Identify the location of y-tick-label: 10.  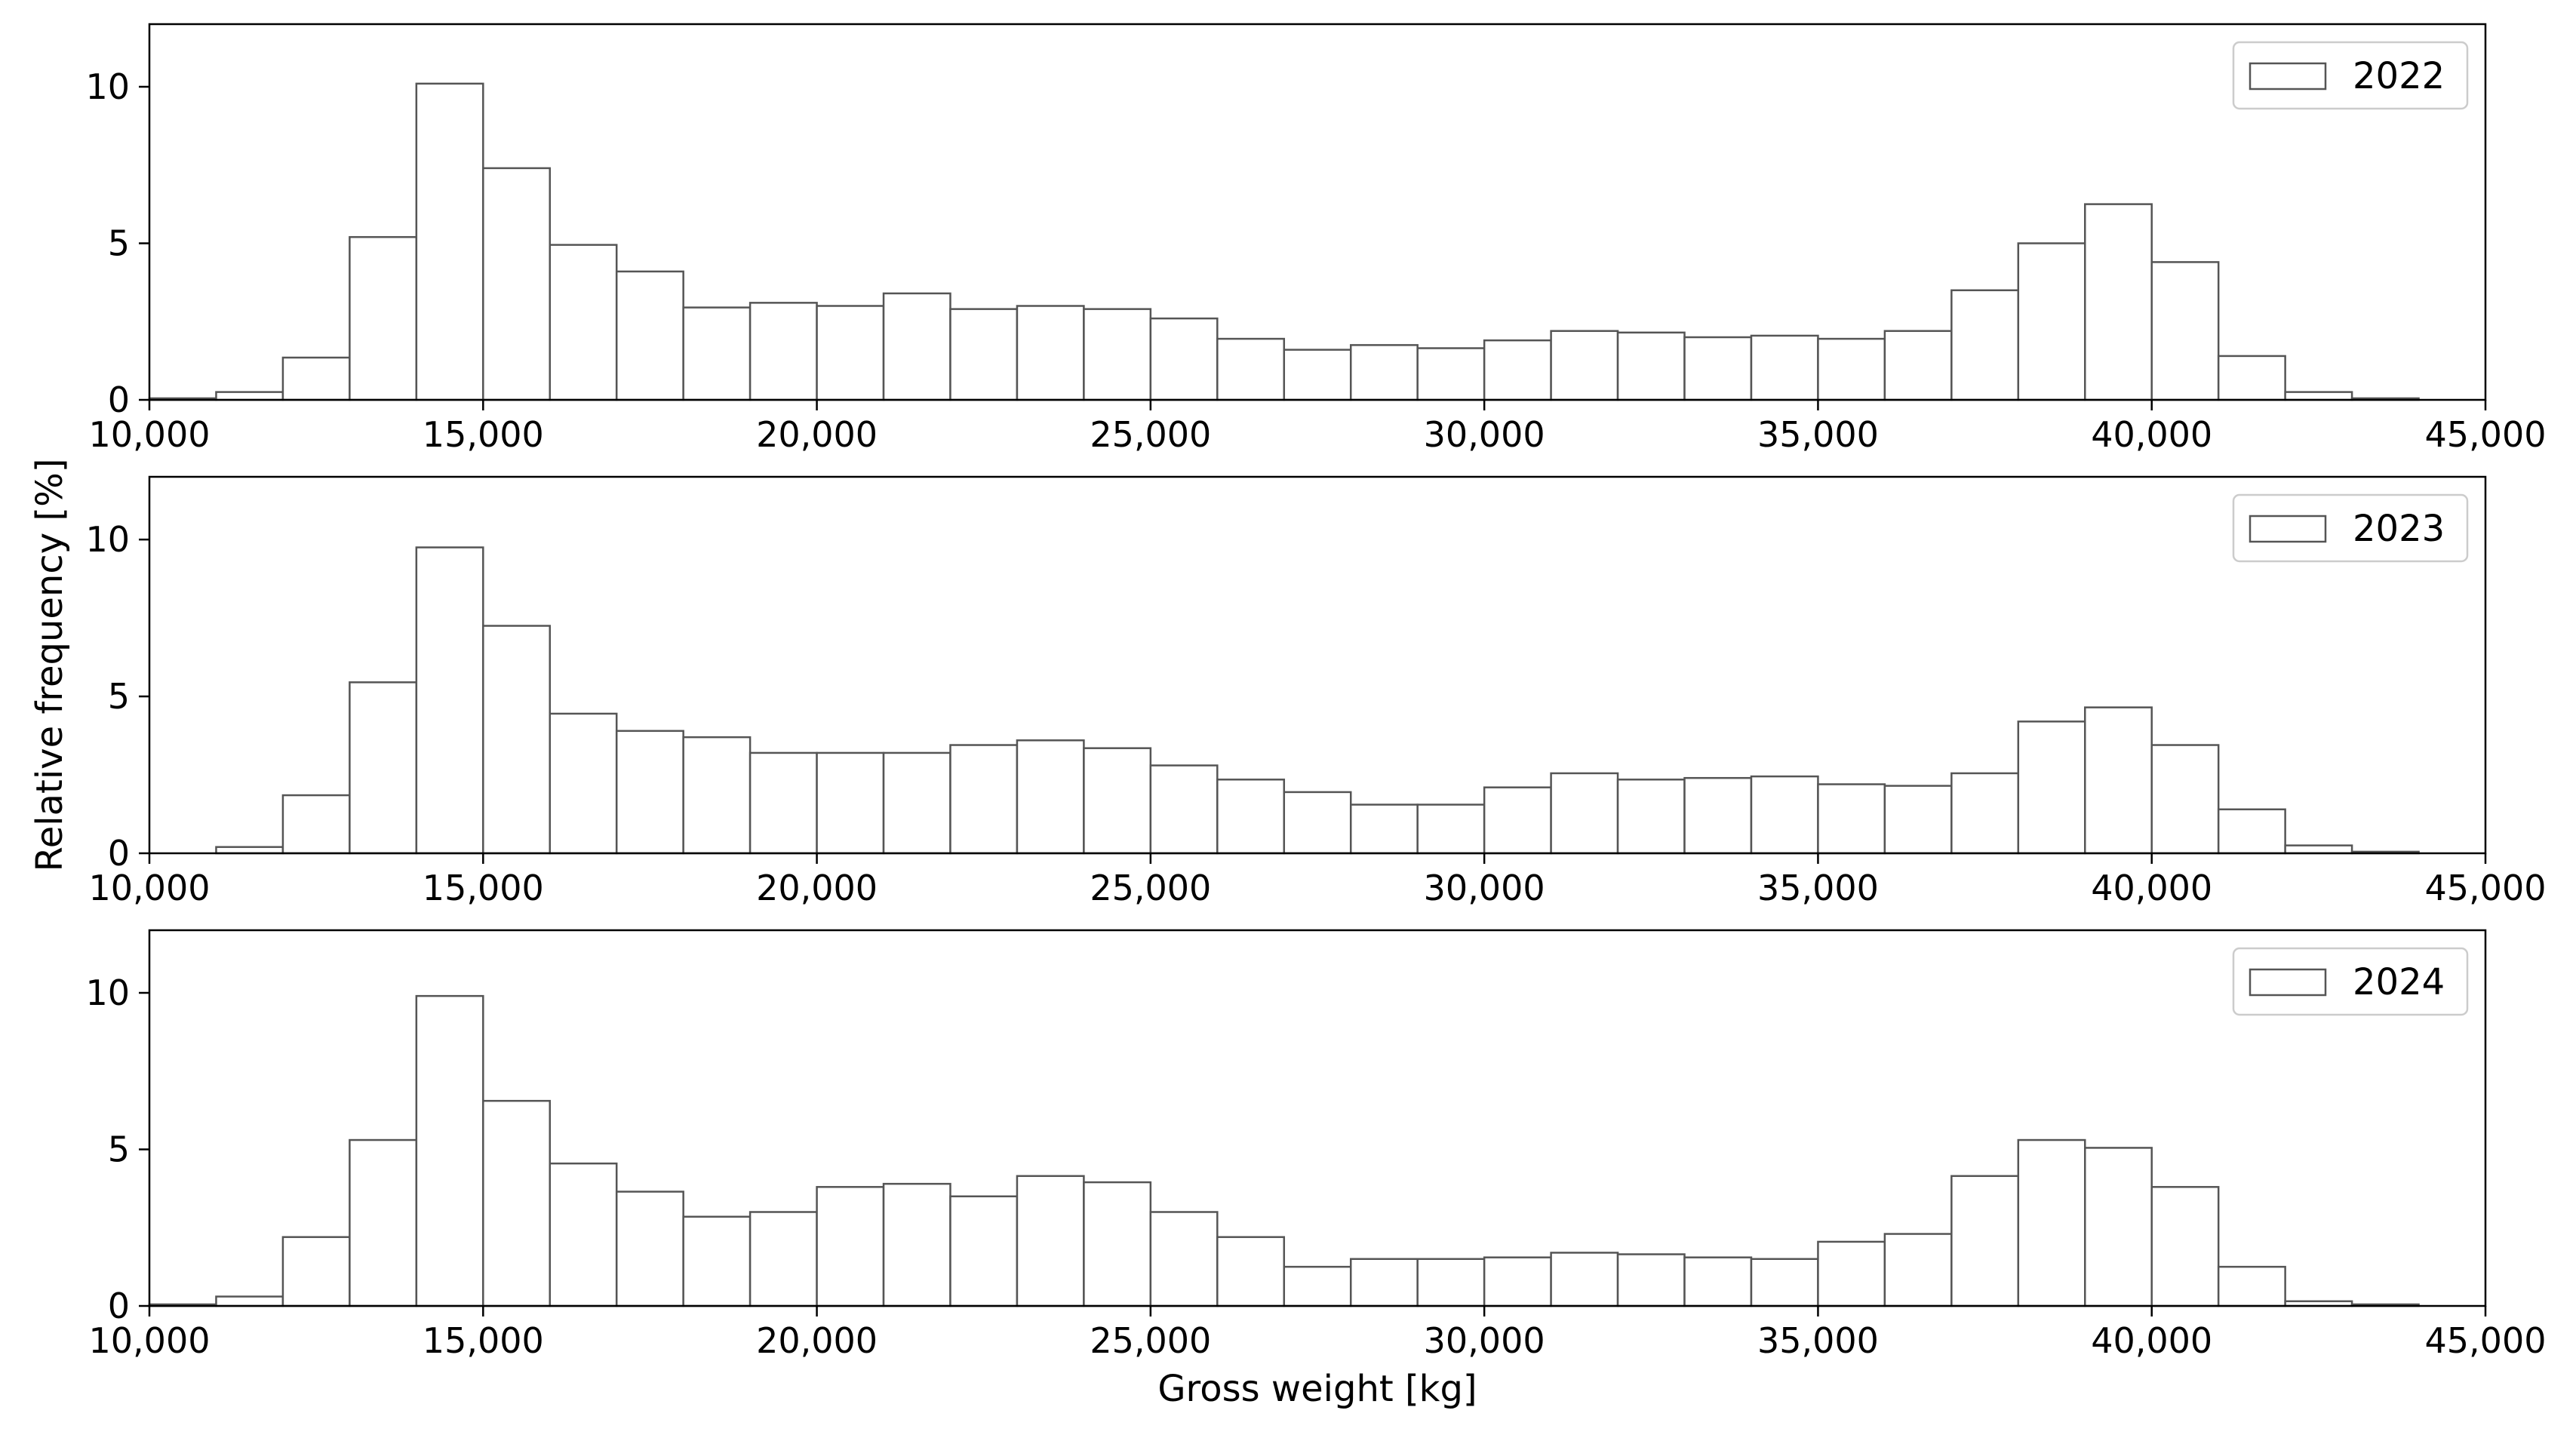
(107, 539).